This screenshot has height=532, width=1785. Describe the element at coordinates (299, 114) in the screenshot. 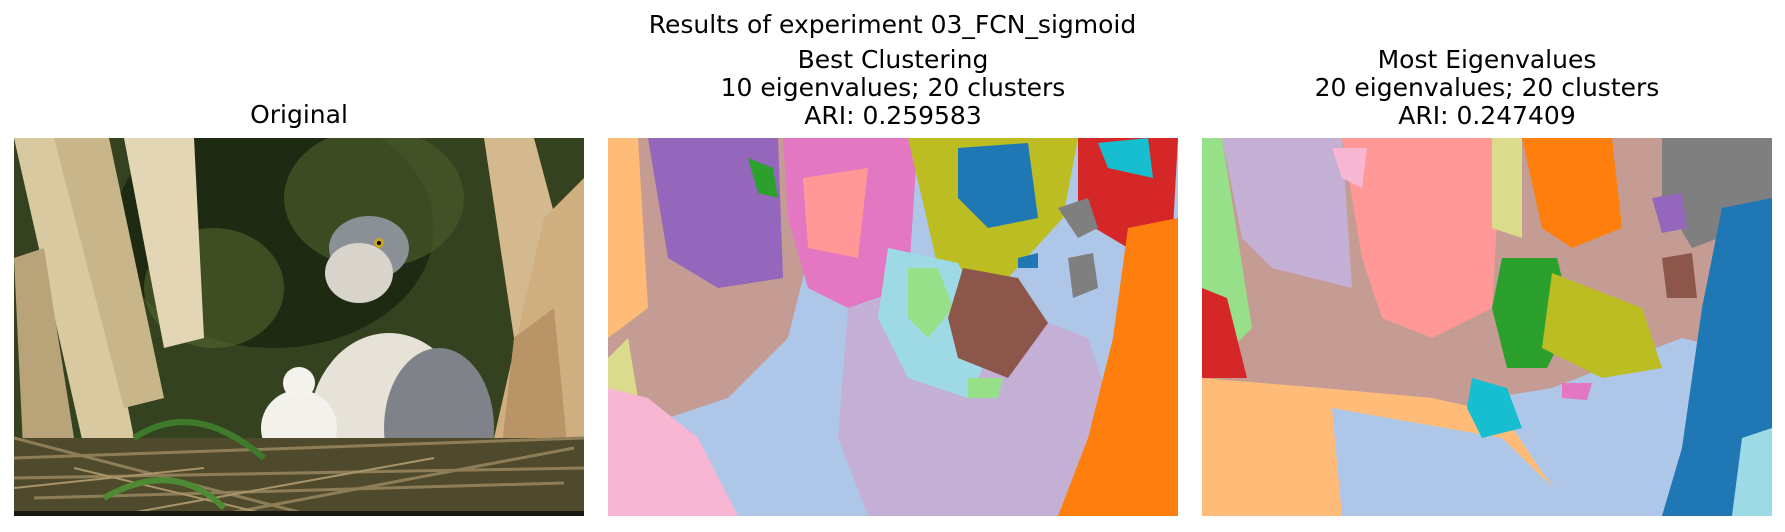

I see `panel-title: Original` at that location.